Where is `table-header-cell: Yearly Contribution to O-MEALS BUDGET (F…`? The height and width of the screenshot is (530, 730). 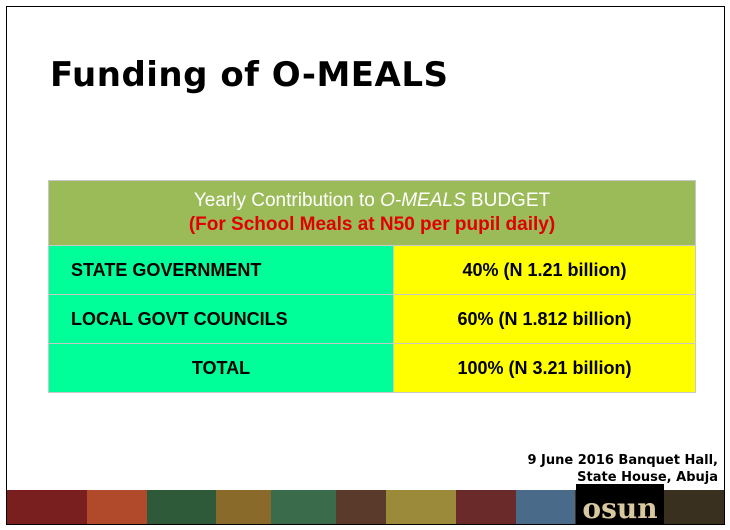
table-header-cell: Yearly Contribution to O-MEALS BUDGET (F… is located at coordinates (372, 213).